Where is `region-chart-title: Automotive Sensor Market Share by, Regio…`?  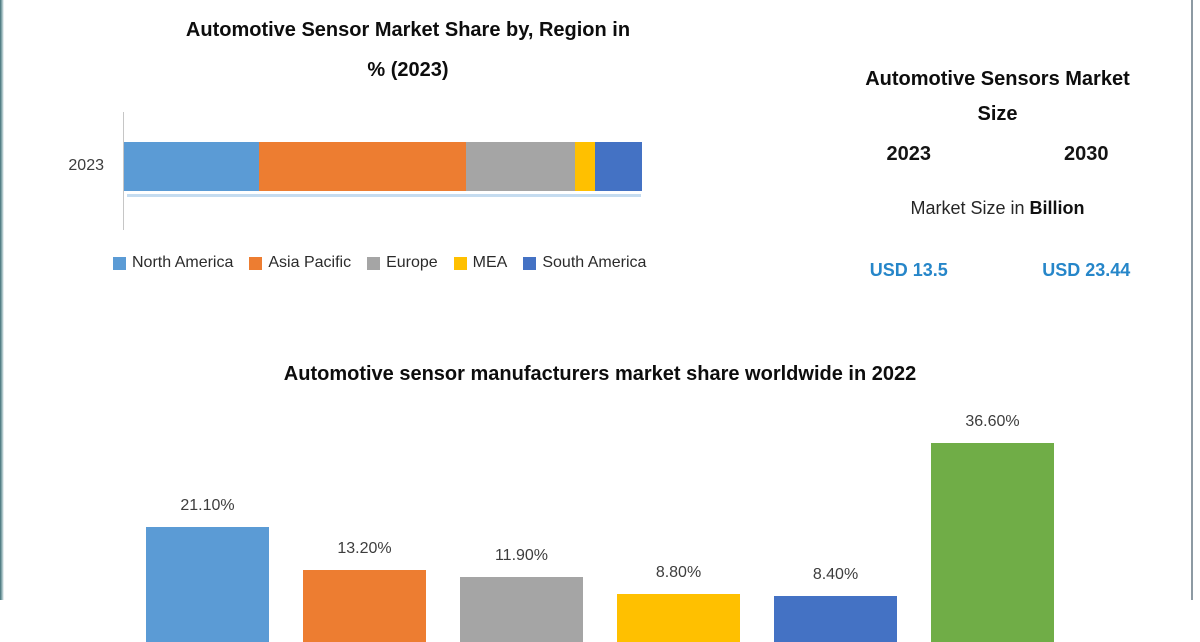
region-chart-title: Automotive Sensor Market Share by, Regio… is located at coordinates (408, 50).